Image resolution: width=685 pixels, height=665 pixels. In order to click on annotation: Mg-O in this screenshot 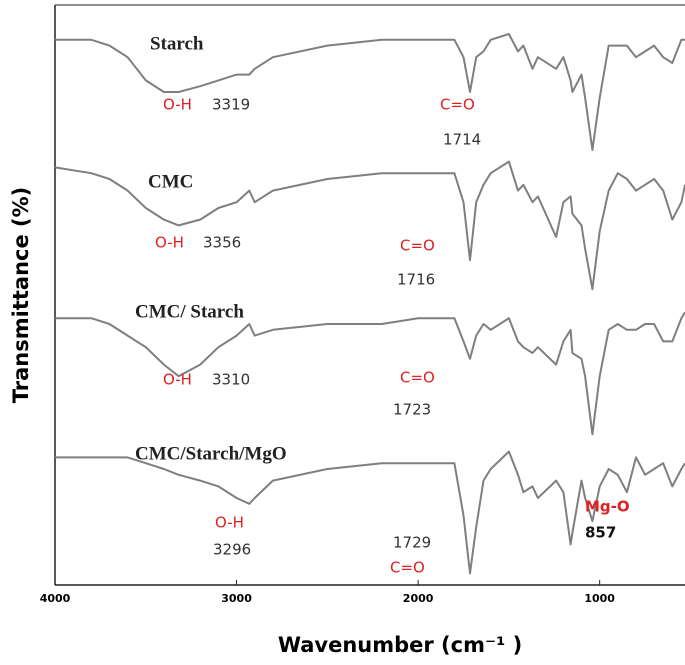, I will do `click(607, 507)`.